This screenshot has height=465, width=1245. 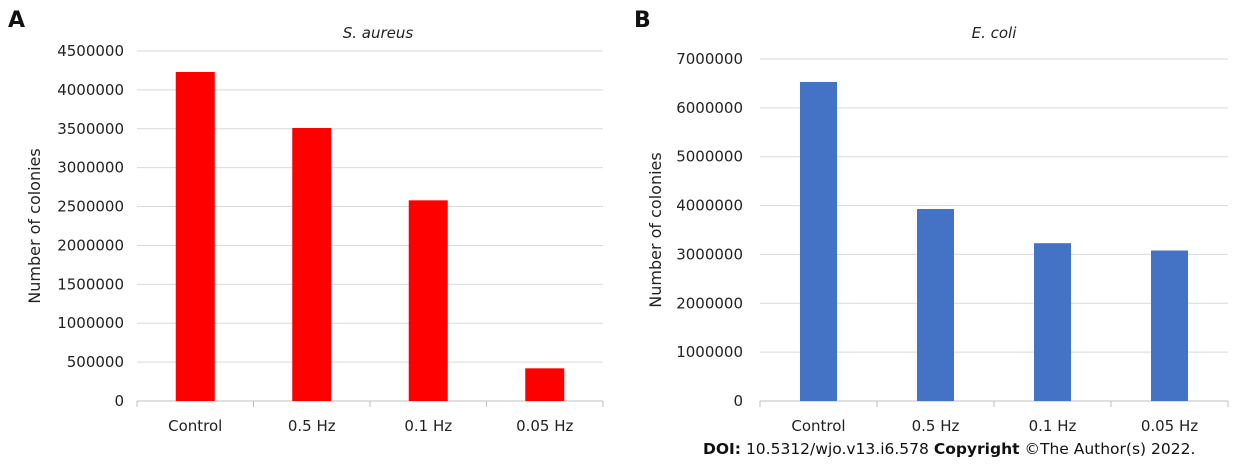 What do you see at coordinates (95, 362) in the screenshot?
I see `y-tick-label: 500000` at bounding box center [95, 362].